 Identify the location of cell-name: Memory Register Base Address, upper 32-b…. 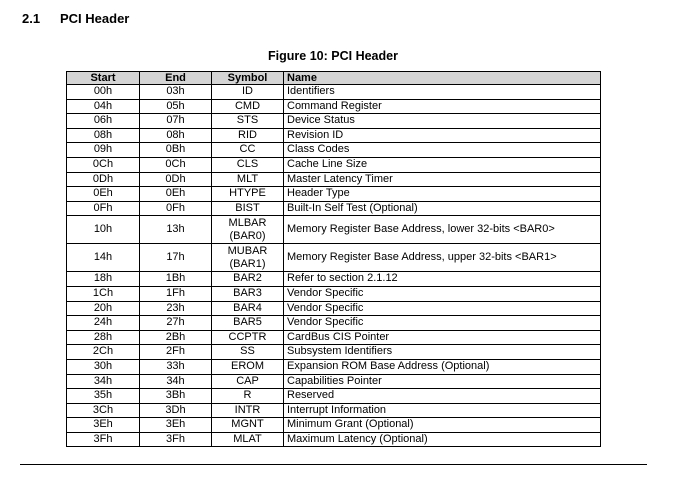
(442, 258).